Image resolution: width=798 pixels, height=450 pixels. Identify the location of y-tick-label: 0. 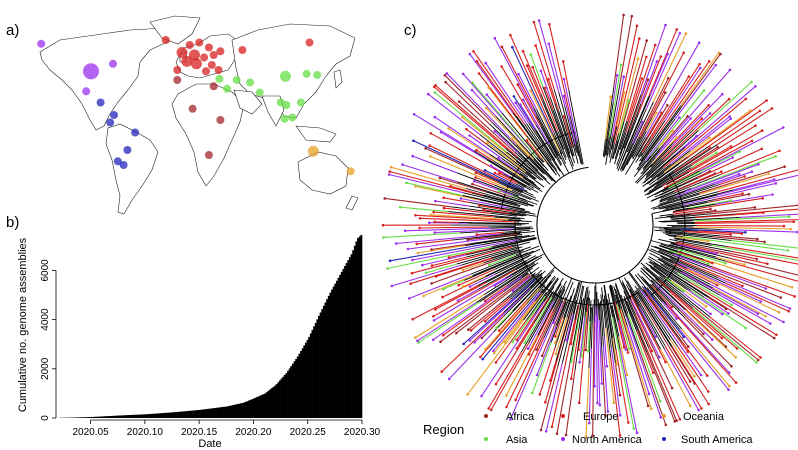
(45, 418).